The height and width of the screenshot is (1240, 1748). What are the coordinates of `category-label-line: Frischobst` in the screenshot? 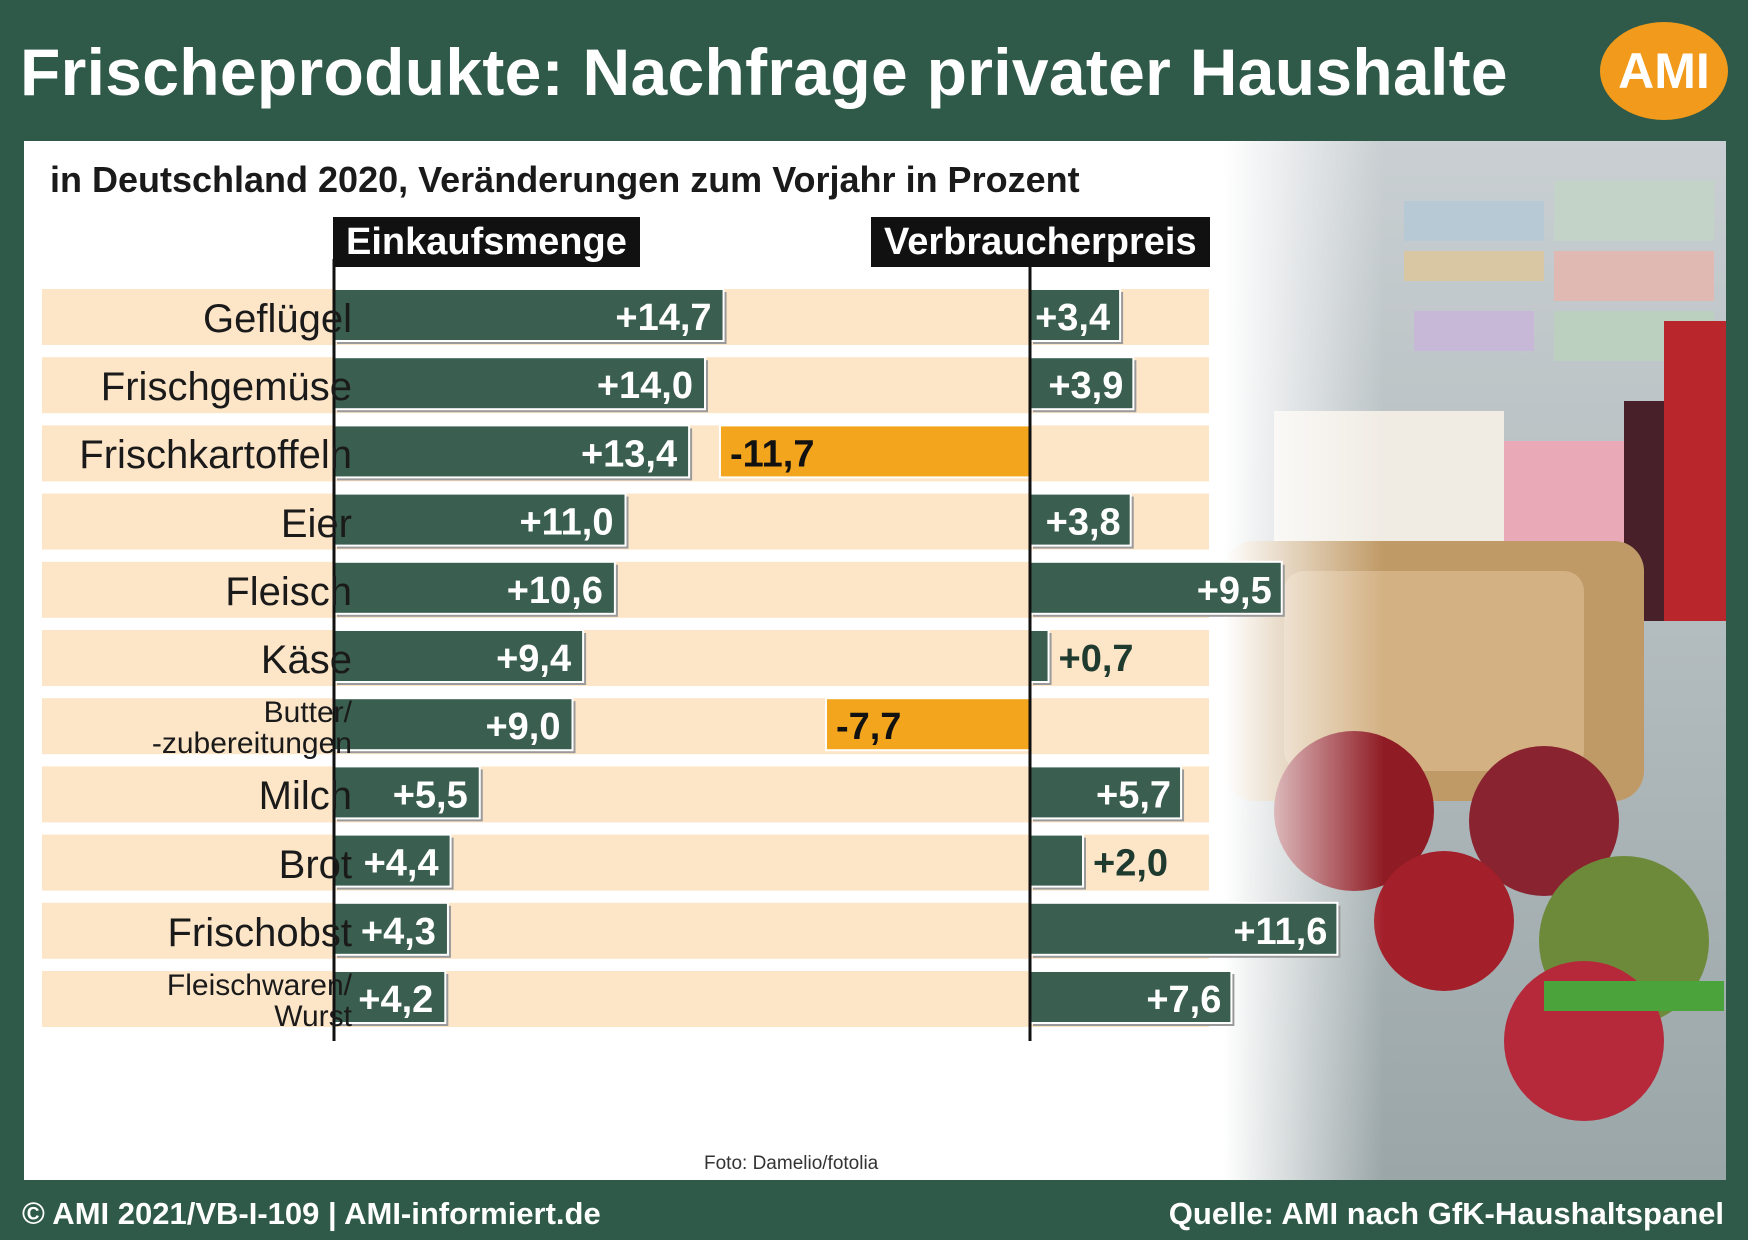 It's located at (260, 932).